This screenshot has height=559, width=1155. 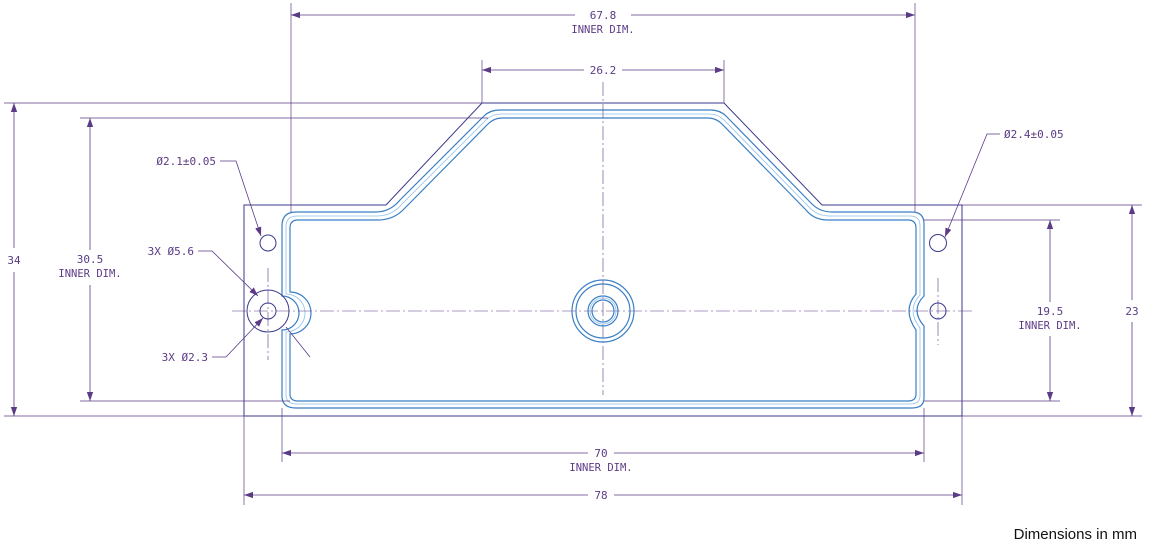 What do you see at coordinates (14, 260) in the screenshot?
I see `dim-height-total-value: 34` at bounding box center [14, 260].